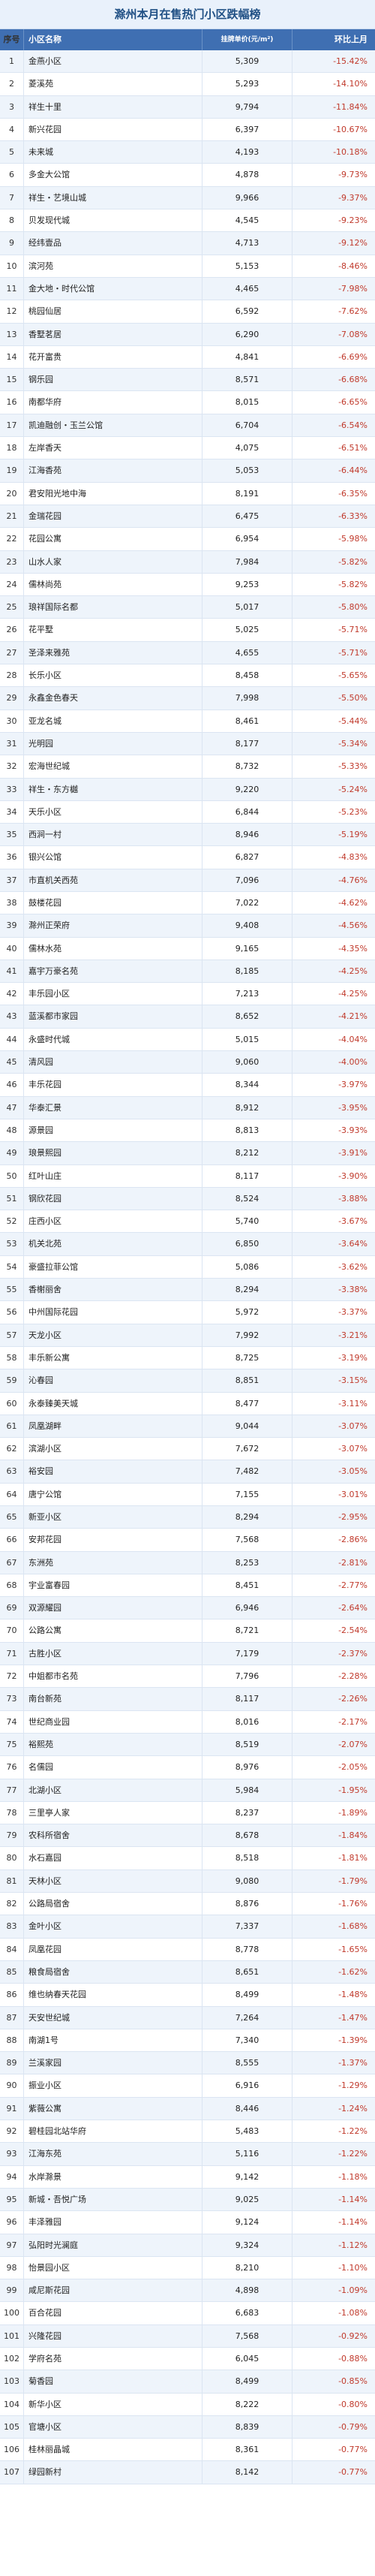 Image resolution: width=375 pixels, height=2576 pixels. What do you see at coordinates (187, 1722) in the screenshot?
I see `table-row: 74 世纪商业园 8,016 -2.17%` at bounding box center [187, 1722].